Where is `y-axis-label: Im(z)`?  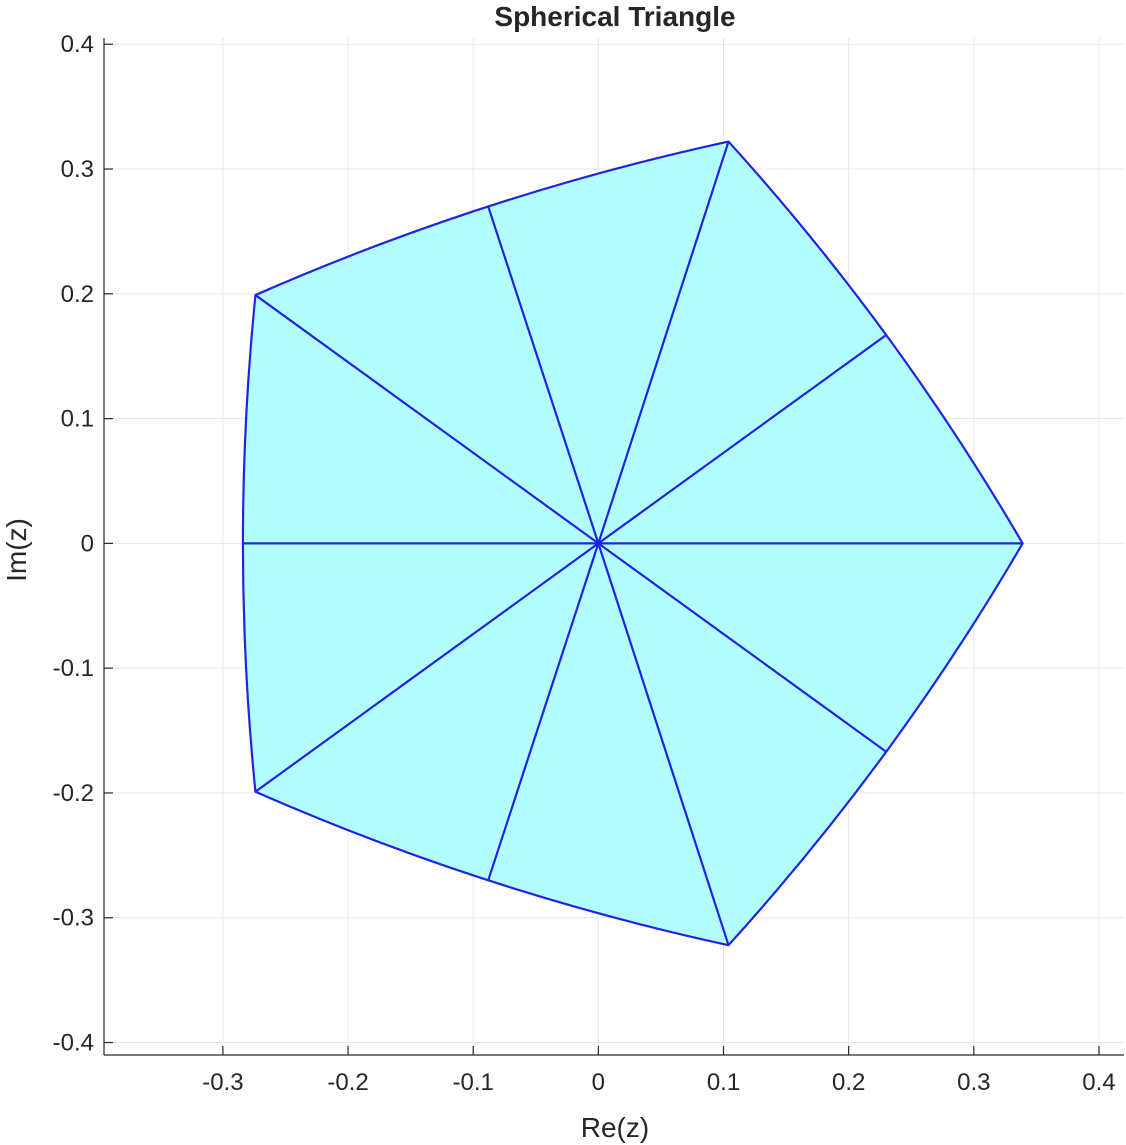
y-axis-label: Im(z) is located at coordinates (16, 550).